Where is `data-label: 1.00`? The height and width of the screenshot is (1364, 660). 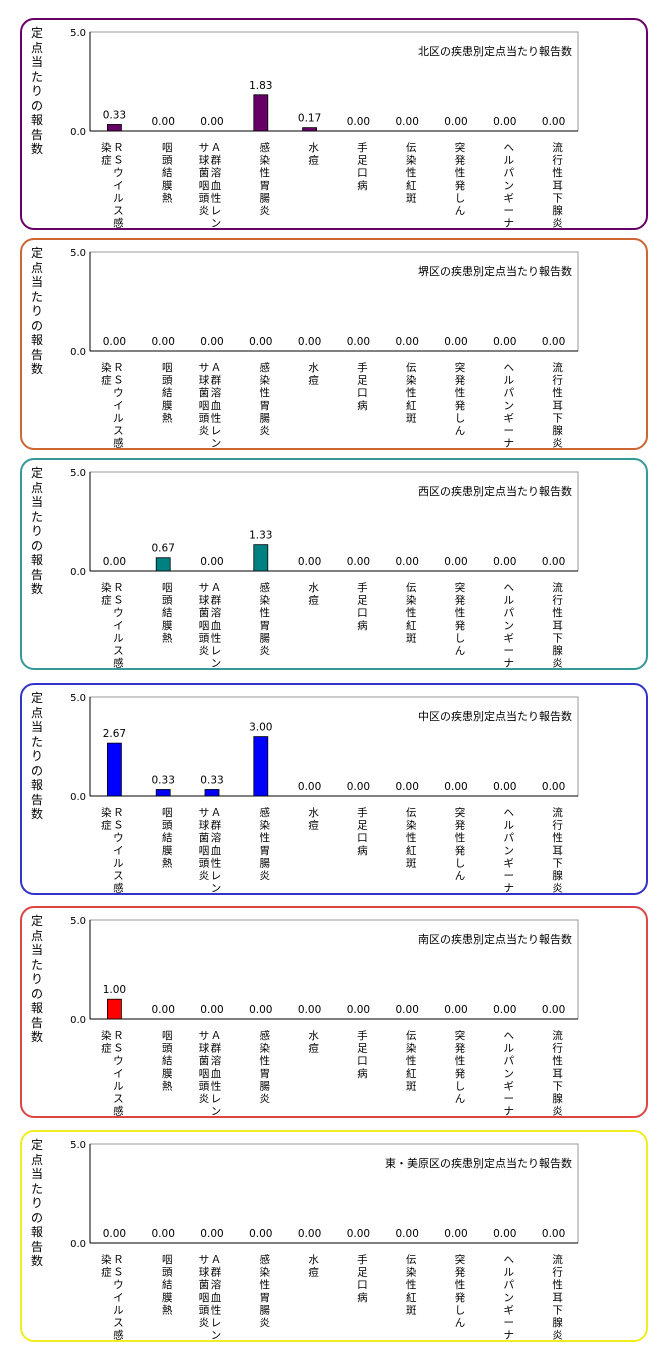 data-label: 1.00 is located at coordinates (114, 990).